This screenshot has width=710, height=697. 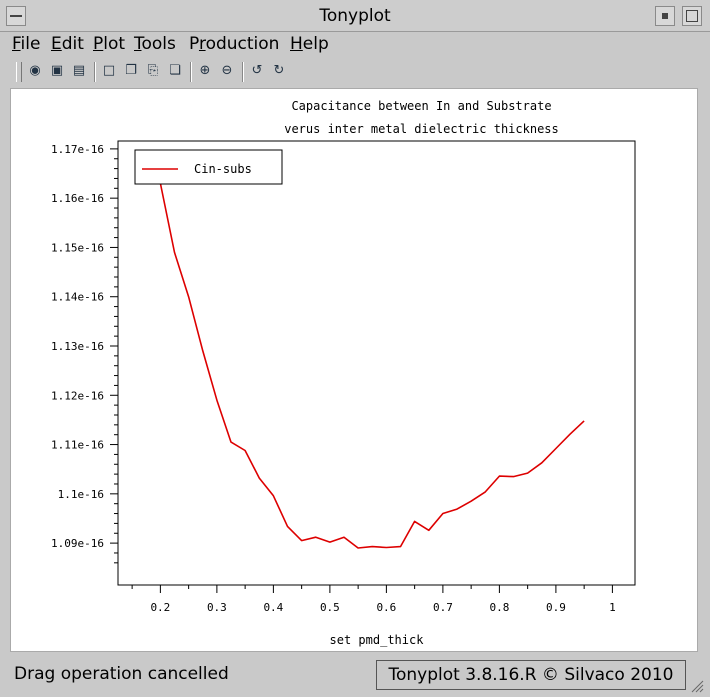 I want to click on x-tick-label: 0.8, so click(x=499, y=607).